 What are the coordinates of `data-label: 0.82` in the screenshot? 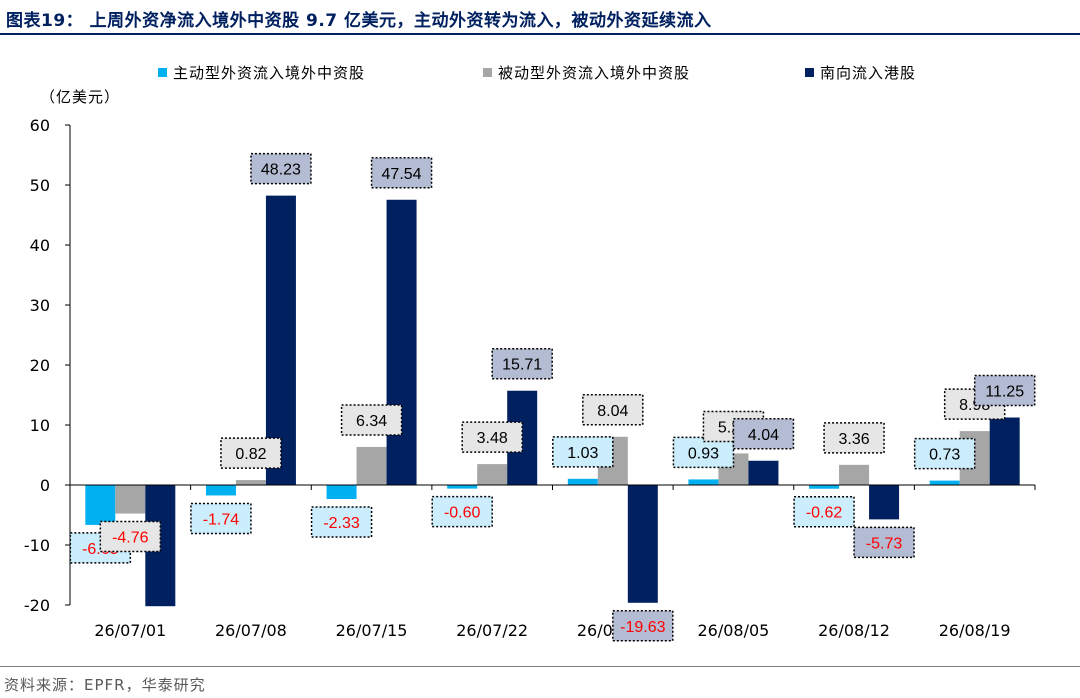 It's located at (251, 453).